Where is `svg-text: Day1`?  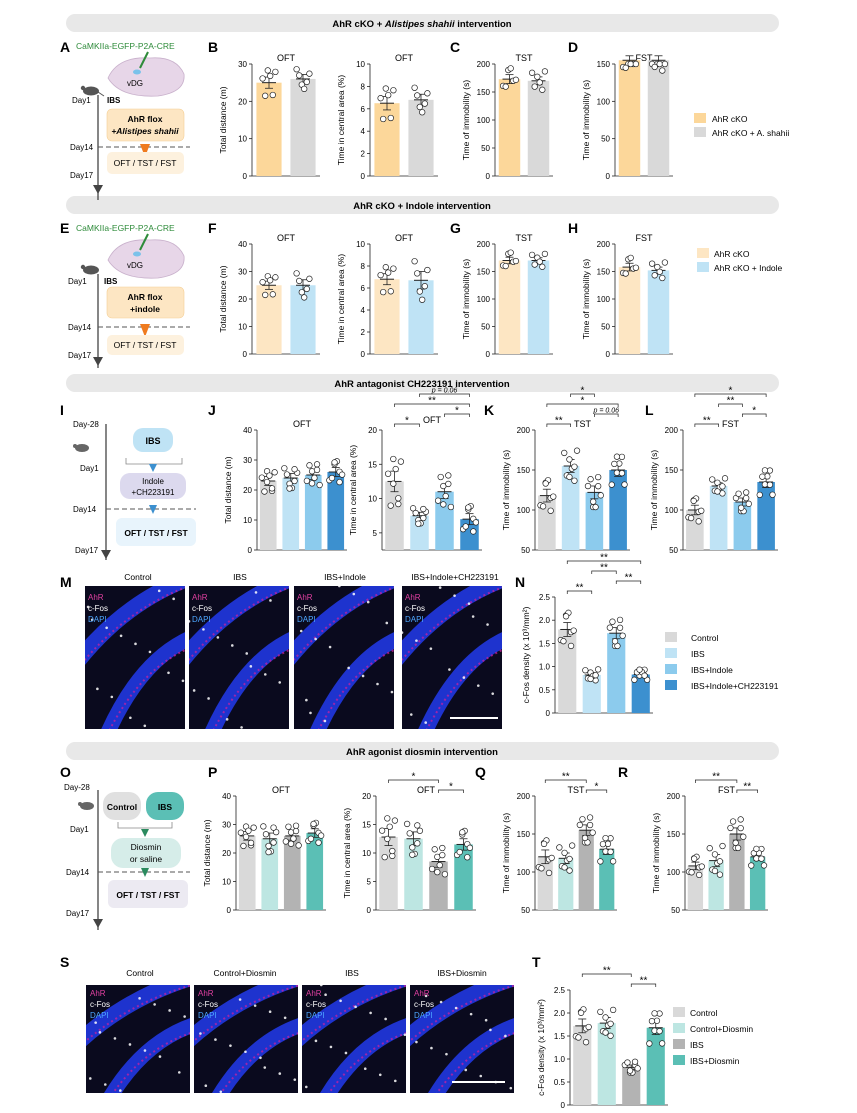 svg-text: Day1 is located at coordinates (79, 829).